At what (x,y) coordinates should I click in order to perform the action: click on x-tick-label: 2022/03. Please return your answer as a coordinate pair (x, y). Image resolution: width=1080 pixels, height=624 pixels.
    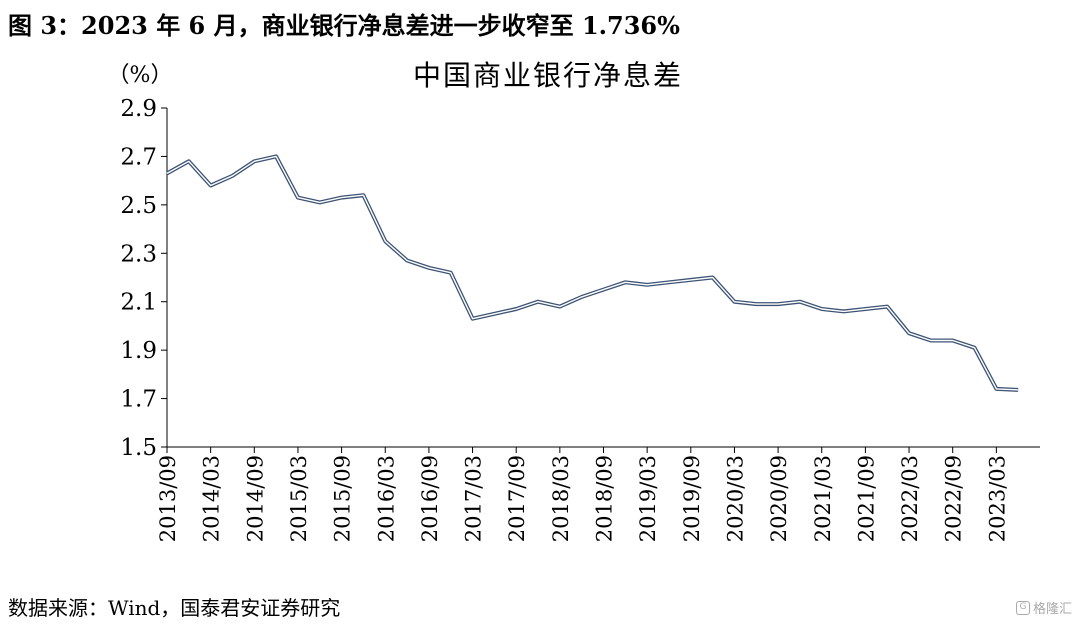
    Looking at the image, I should click on (910, 498).